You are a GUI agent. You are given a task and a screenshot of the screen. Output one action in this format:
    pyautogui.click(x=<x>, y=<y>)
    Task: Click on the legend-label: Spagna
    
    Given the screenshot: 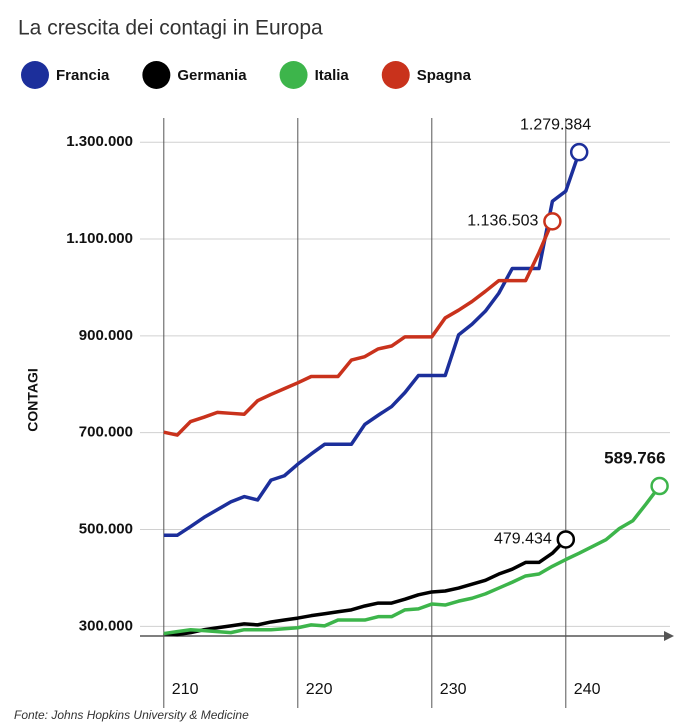 What is the action you would take?
    pyautogui.click(x=444, y=75)
    